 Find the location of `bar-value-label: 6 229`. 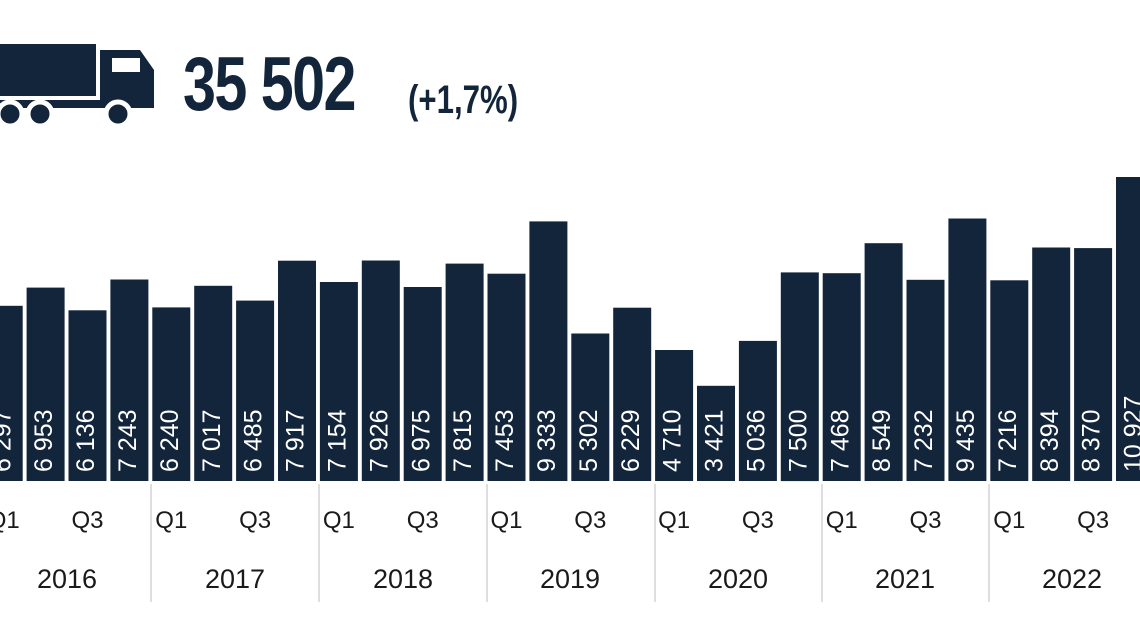

bar-value-label: 6 229 is located at coordinates (631, 440).